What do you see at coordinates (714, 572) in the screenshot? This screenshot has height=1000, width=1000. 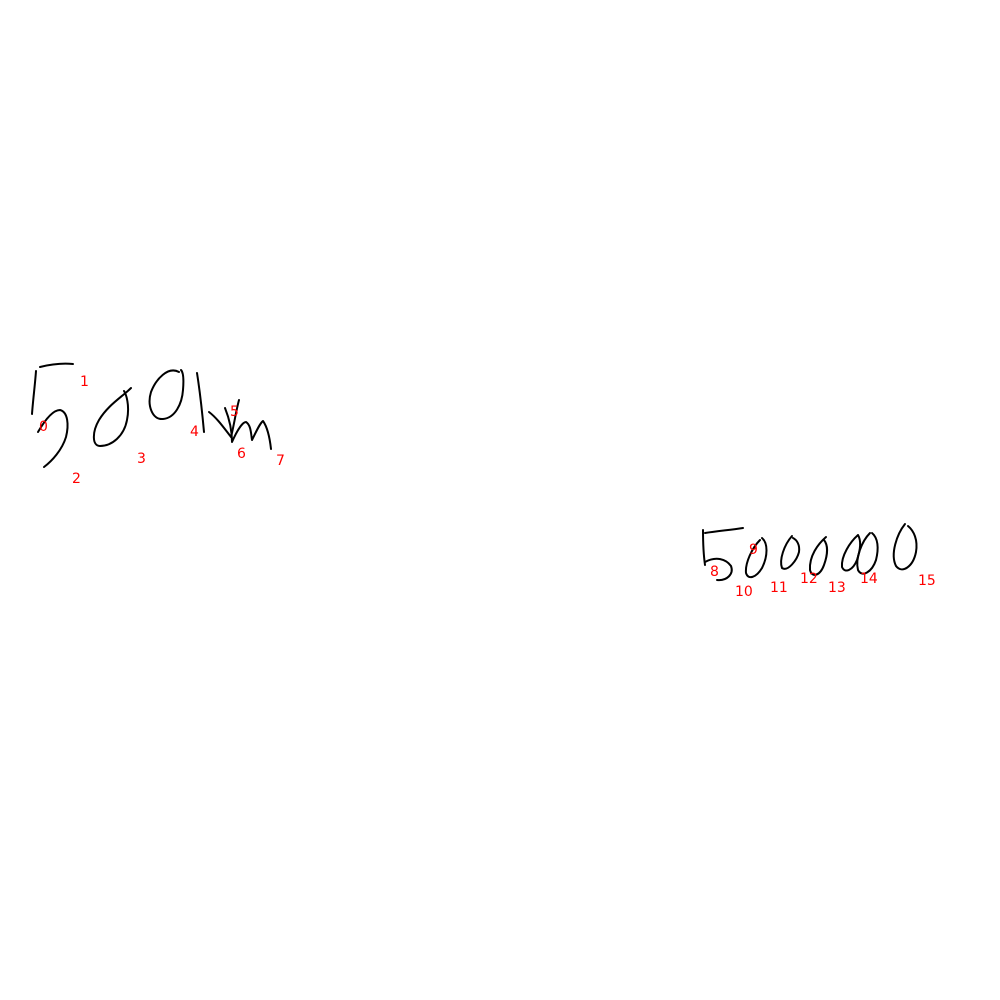 I see `stroke-label: 8` at bounding box center [714, 572].